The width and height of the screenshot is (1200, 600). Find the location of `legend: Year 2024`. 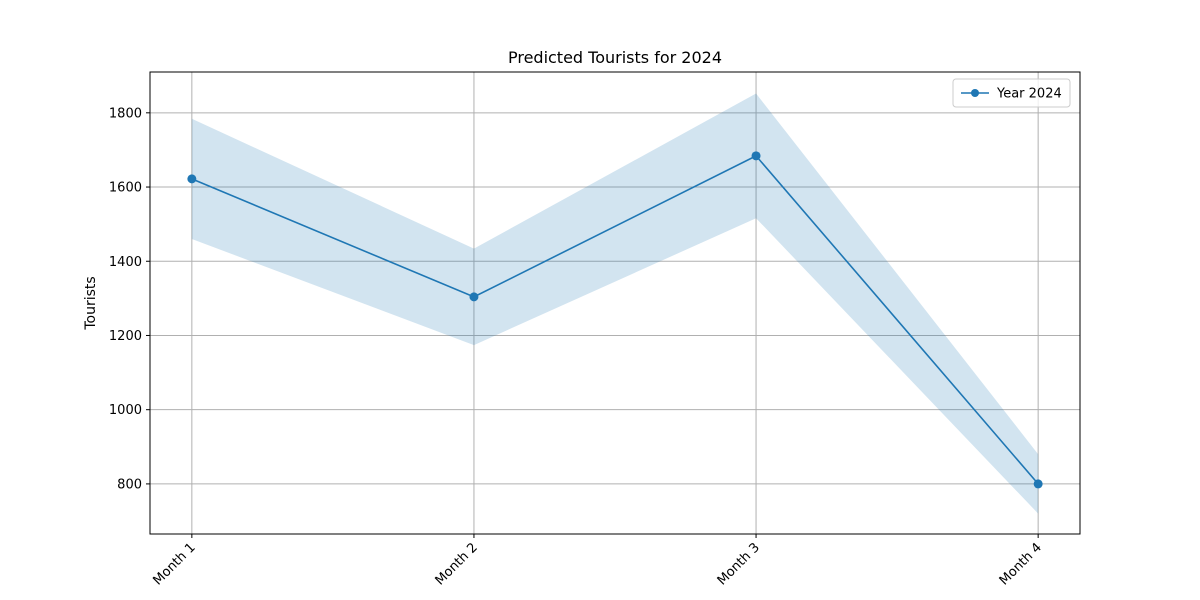

legend: Year 2024 is located at coordinates (1011, 93).